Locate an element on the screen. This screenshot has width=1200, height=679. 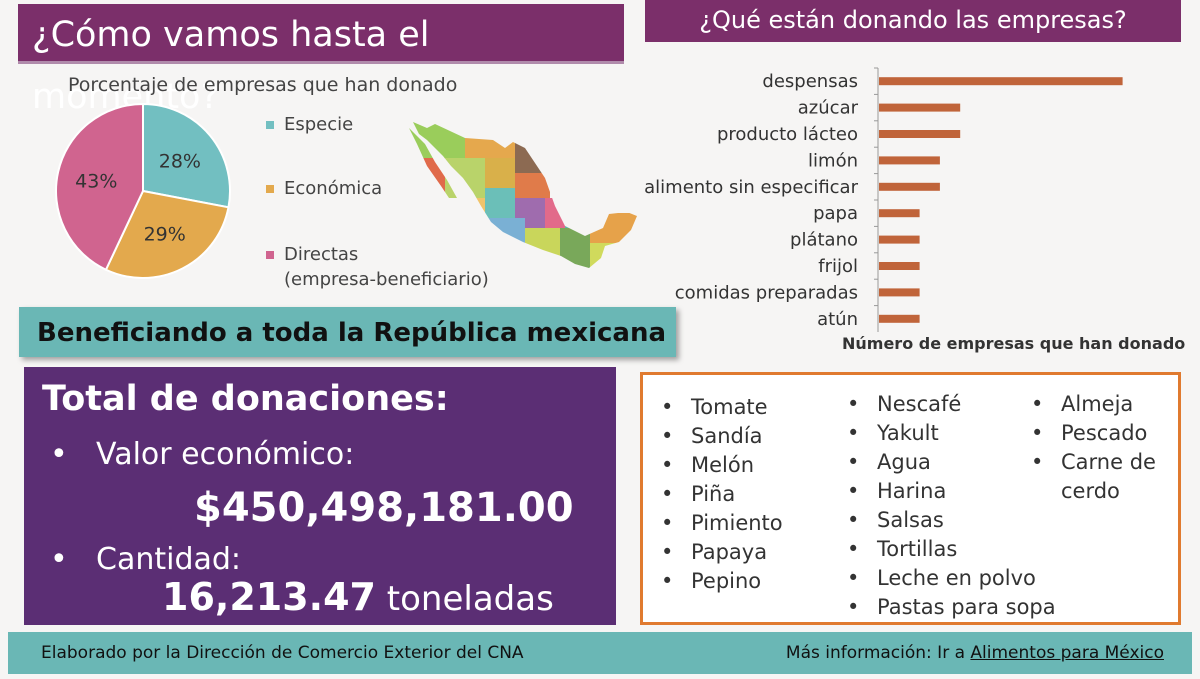
product-name: cerdo is located at coordinates (1090, 491).